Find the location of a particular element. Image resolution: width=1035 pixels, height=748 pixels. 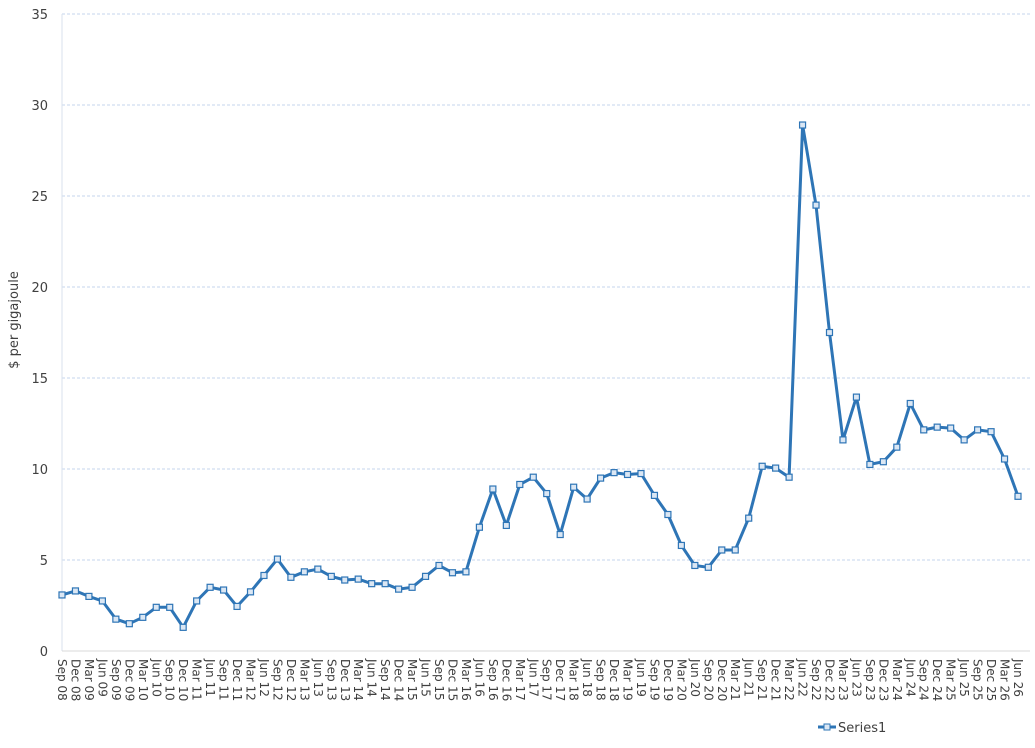

x-tick-label: Jun 14 is located at coordinates (372, 677).